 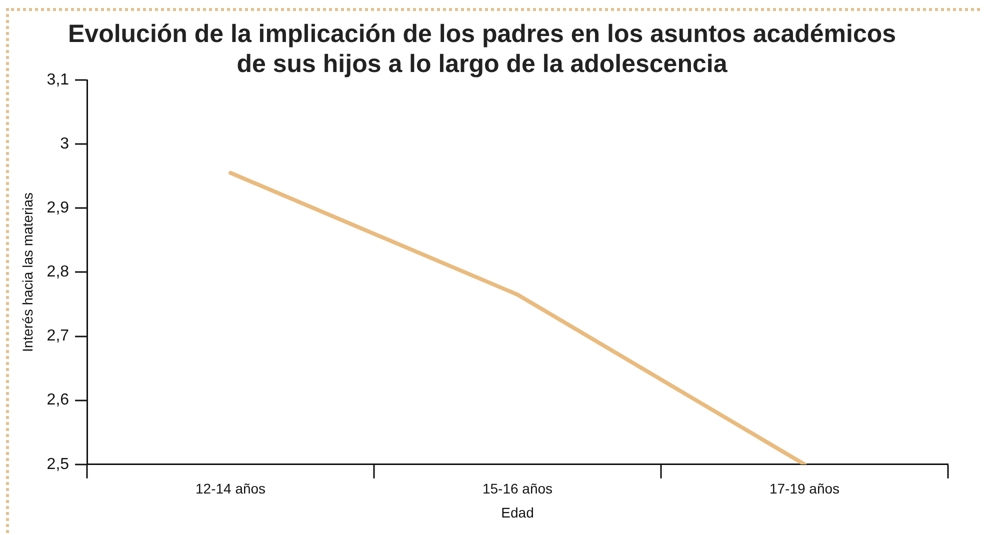 What do you see at coordinates (231, 488) in the screenshot?
I see `x-tick-label: 12-14 años` at bounding box center [231, 488].